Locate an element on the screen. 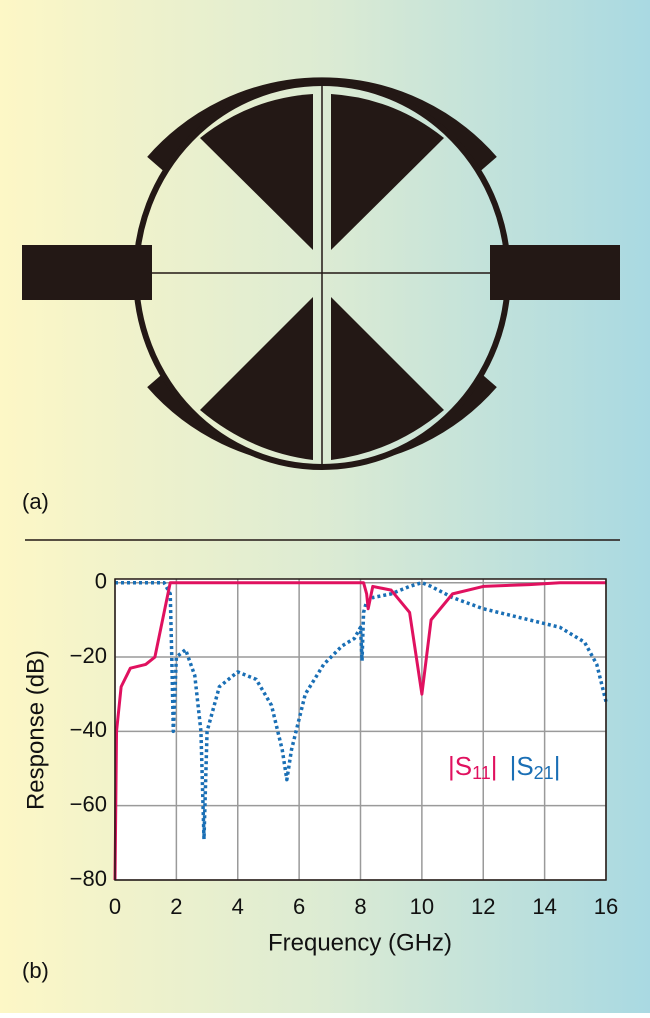 The width and height of the screenshot is (650, 1018). legend-entry: |S11| is located at coordinates (473, 767).